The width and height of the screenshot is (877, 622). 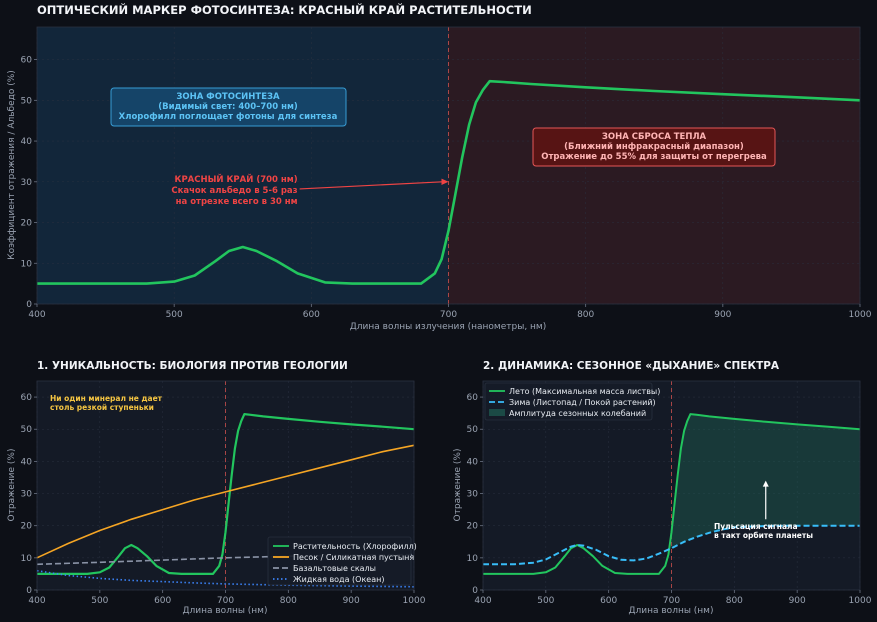 What do you see at coordinates (756, 526) in the screenshot?
I see `chart-seasonal-annotation-line-0: Пульсация сигнала` at bounding box center [756, 526].